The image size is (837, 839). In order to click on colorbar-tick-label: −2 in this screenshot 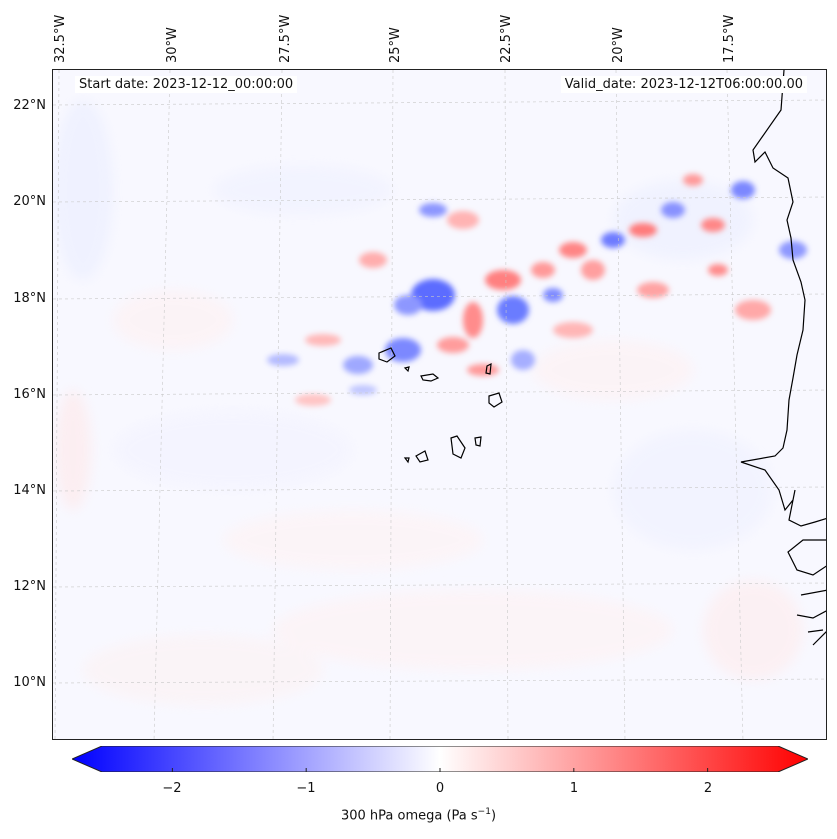, I will do `click(172, 788)`.